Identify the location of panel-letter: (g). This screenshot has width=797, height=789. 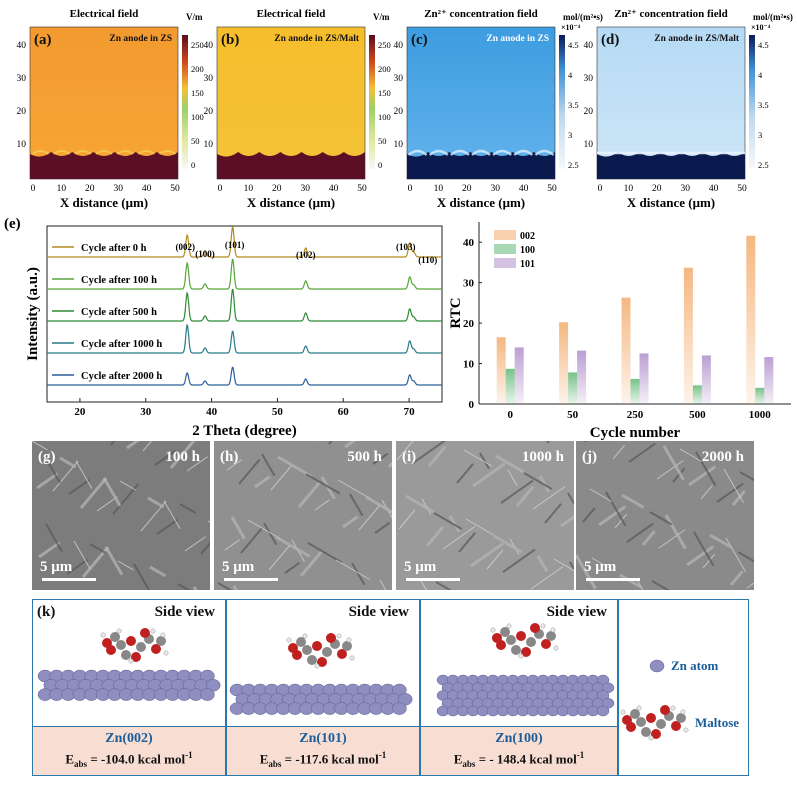
(47, 457).